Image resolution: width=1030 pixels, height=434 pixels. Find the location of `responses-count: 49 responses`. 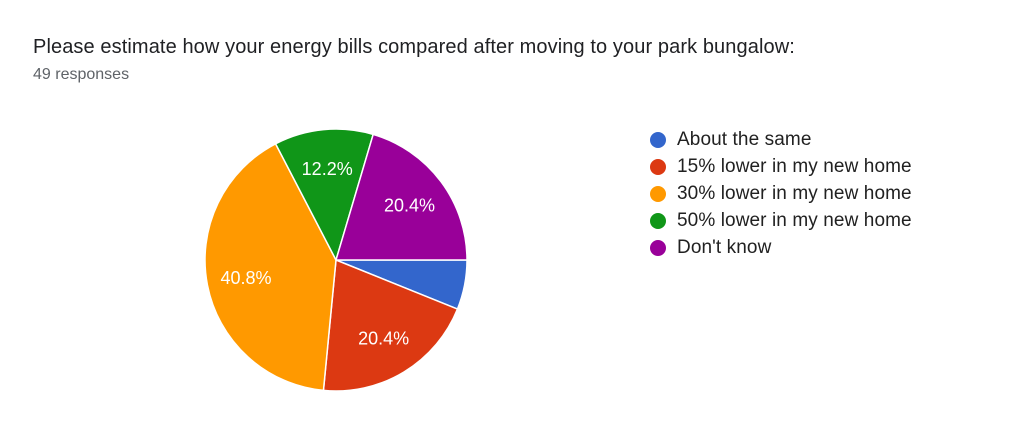

responses-count: 49 responses is located at coordinates (81, 74).